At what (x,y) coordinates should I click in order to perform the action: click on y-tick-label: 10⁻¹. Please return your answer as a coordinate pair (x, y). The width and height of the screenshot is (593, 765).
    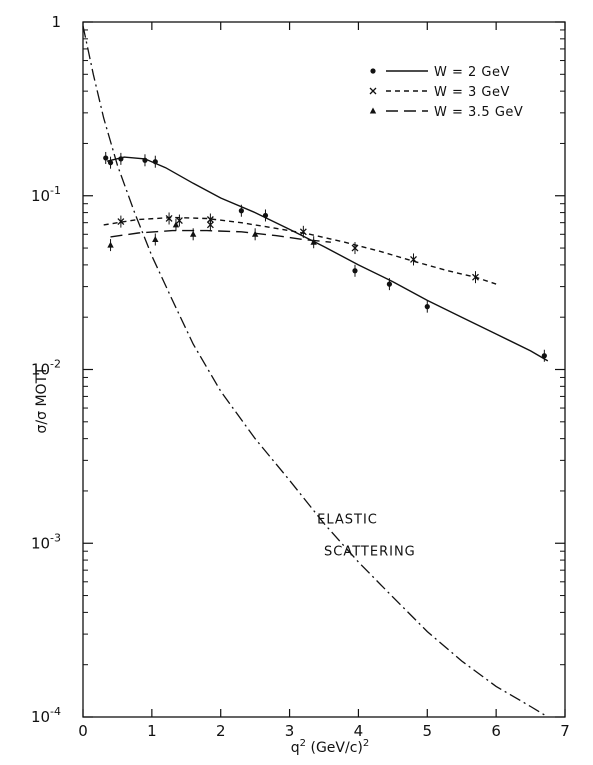
    Looking at the image, I should click on (46, 194).